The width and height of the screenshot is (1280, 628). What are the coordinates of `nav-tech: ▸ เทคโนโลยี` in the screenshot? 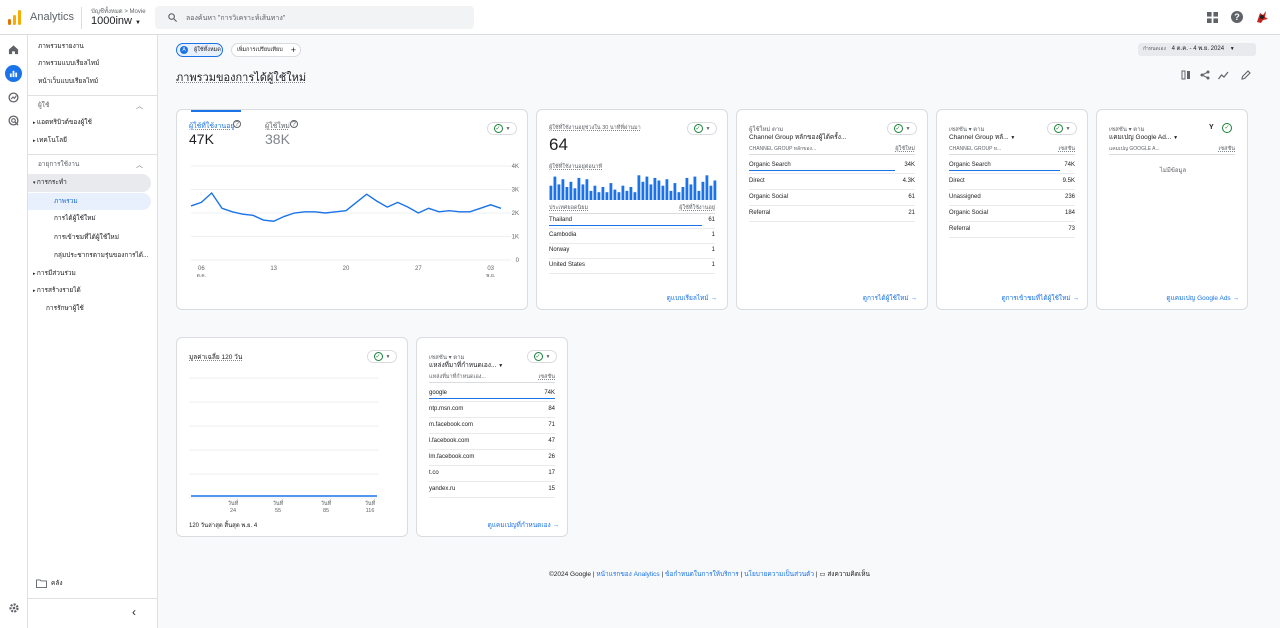 It's located at (50, 140).